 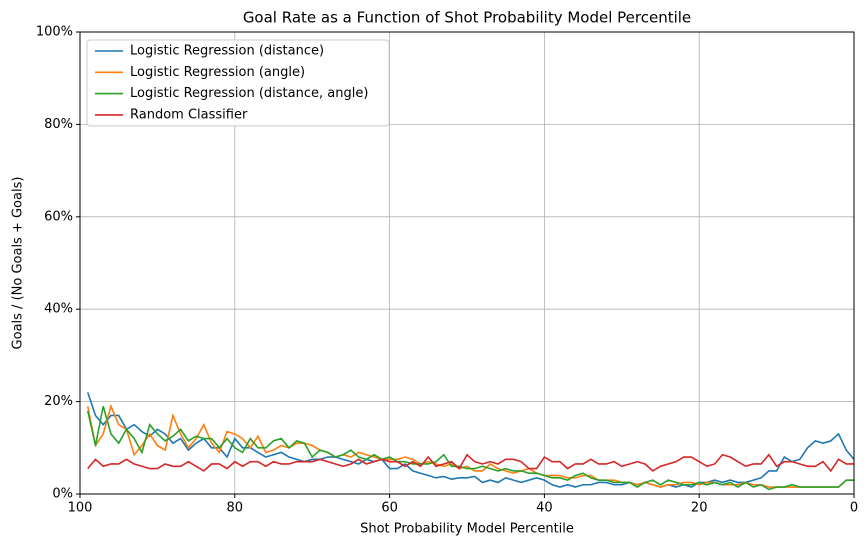 I want to click on x-tick-label: 100, so click(x=80, y=508).